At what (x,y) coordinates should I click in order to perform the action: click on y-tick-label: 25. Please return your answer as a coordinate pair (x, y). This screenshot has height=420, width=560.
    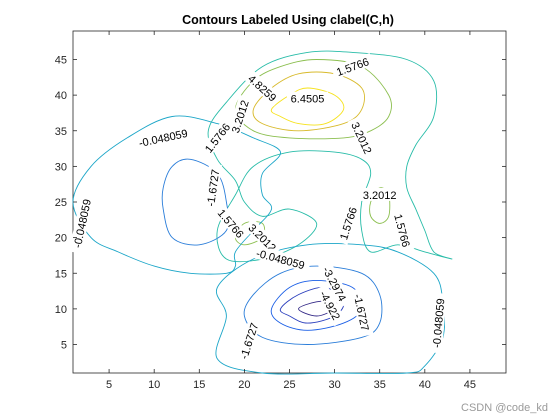
    Looking at the image, I should click on (61, 203).